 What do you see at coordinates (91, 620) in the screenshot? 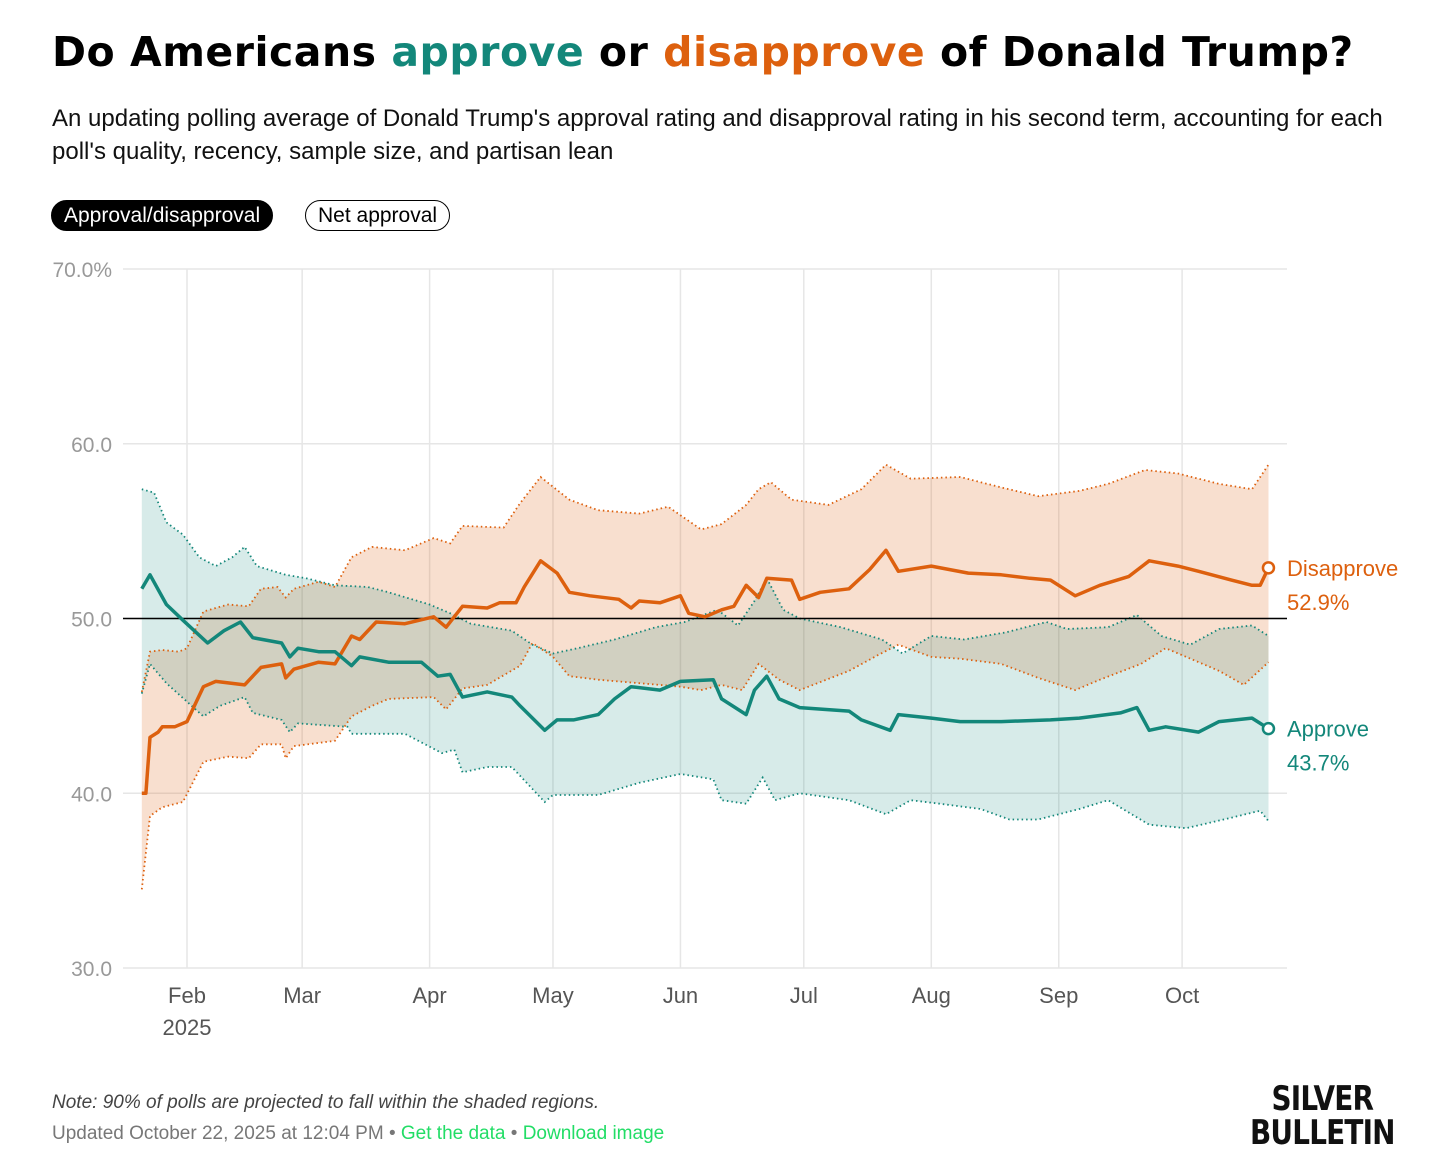
I see `y-tick-label: 50.0` at bounding box center [91, 620].